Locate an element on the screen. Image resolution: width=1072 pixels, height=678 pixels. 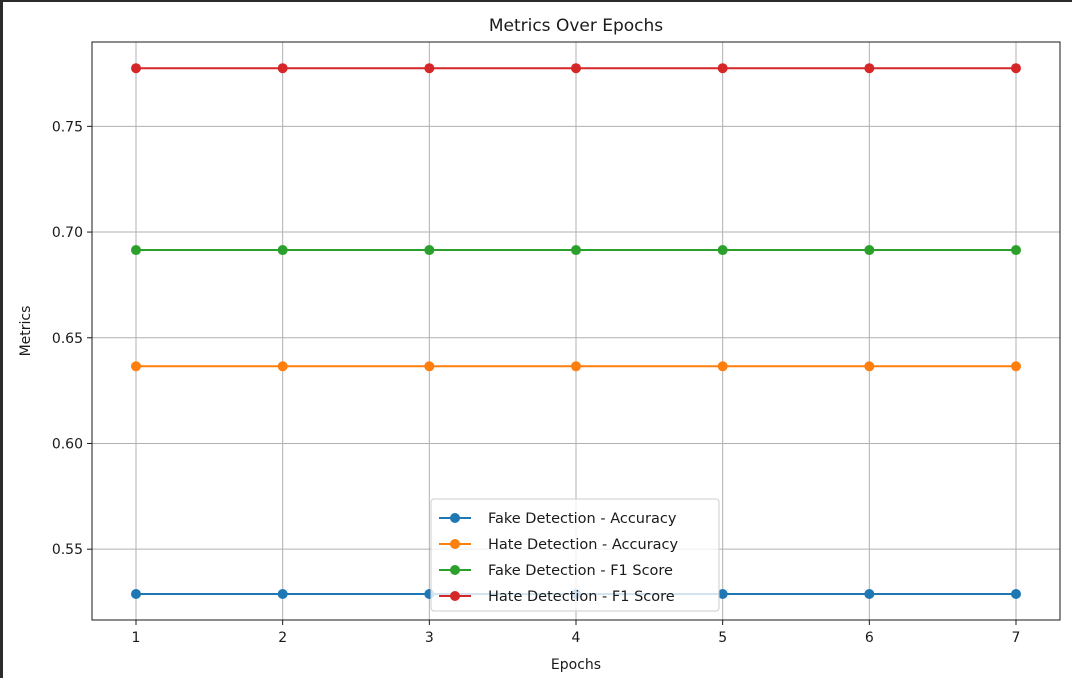
legend-label: Fake Detection - F1 Score is located at coordinates (580, 571).